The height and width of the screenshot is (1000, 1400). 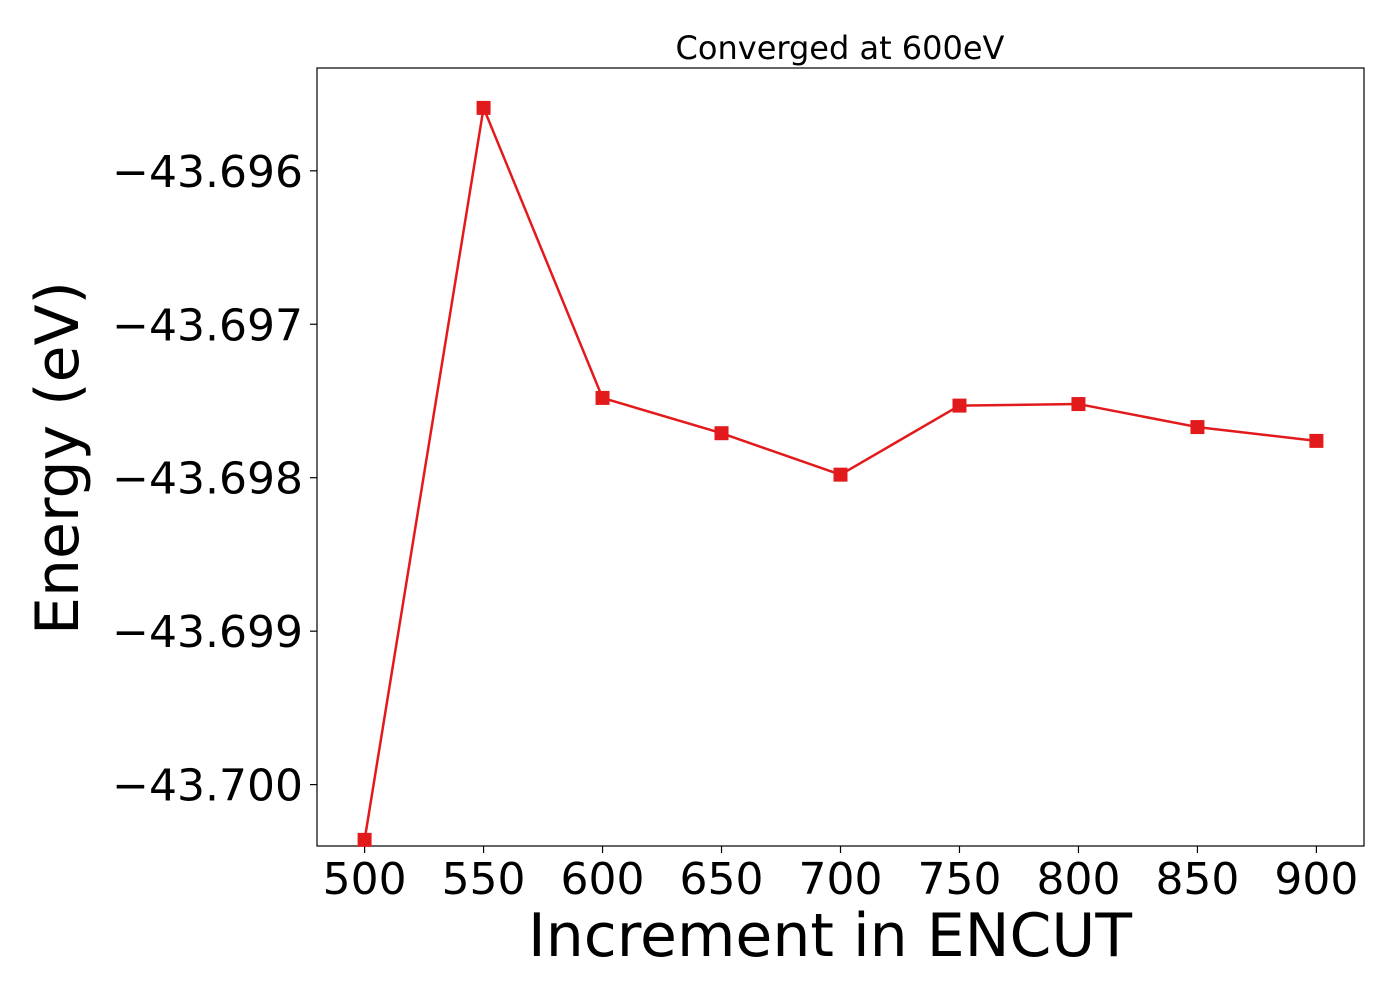 I want to click on y-tick-label: −43.699, so click(x=207, y=632).